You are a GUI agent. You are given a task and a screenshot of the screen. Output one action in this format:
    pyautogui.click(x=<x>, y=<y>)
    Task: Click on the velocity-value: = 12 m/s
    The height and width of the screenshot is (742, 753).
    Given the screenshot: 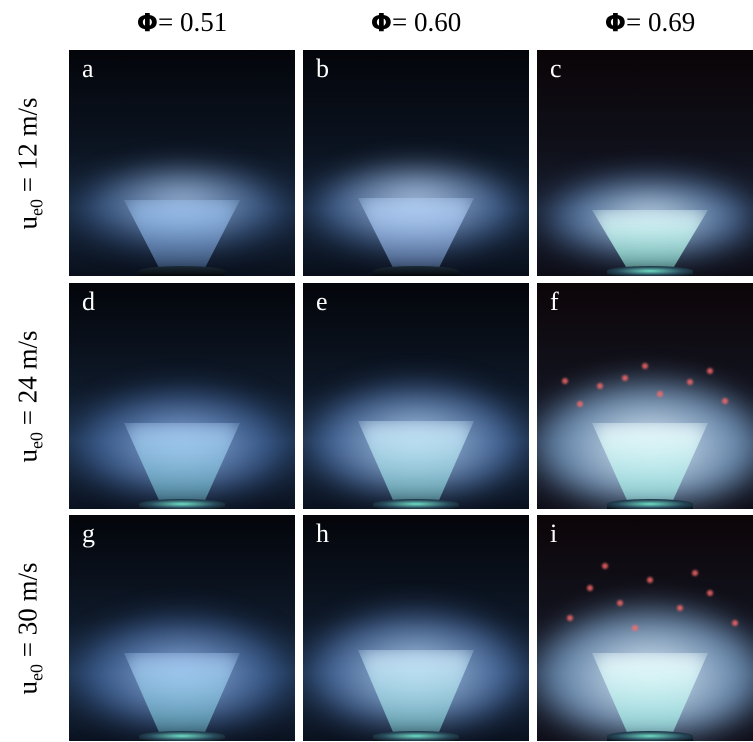 What is the action you would take?
    pyautogui.click(x=27, y=148)
    